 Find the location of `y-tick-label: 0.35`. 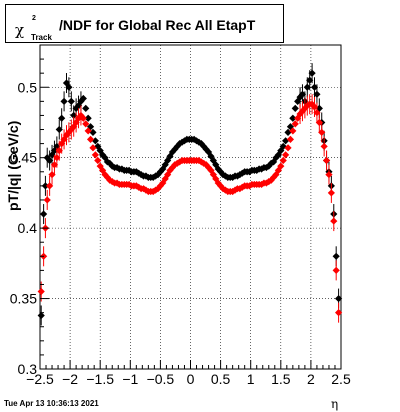

y-tick-label: 0.35 is located at coordinates (23, 299).